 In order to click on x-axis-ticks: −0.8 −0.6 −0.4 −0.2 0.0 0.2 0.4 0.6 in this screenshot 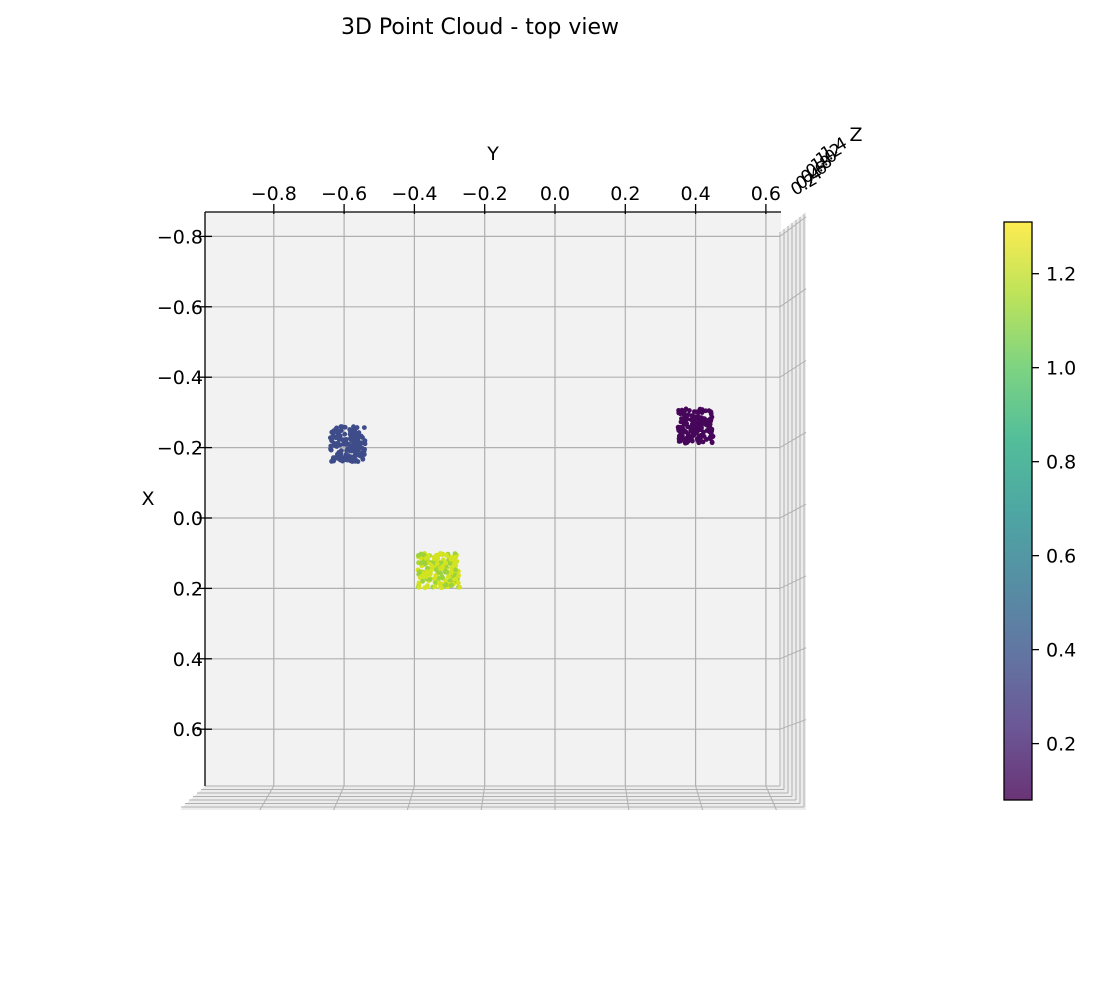, I will do `click(184, 483)`.